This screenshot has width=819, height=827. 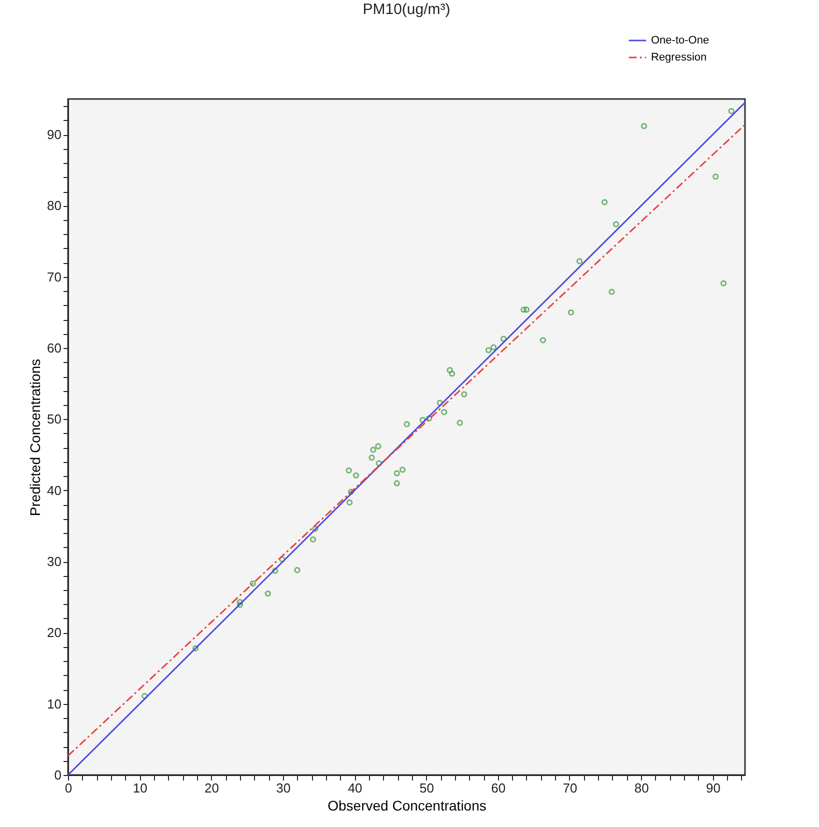 What do you see at coordinates (54, 704) in the screenshot?
I see `y-tick-label: 10` at bounding box center [54, 704].